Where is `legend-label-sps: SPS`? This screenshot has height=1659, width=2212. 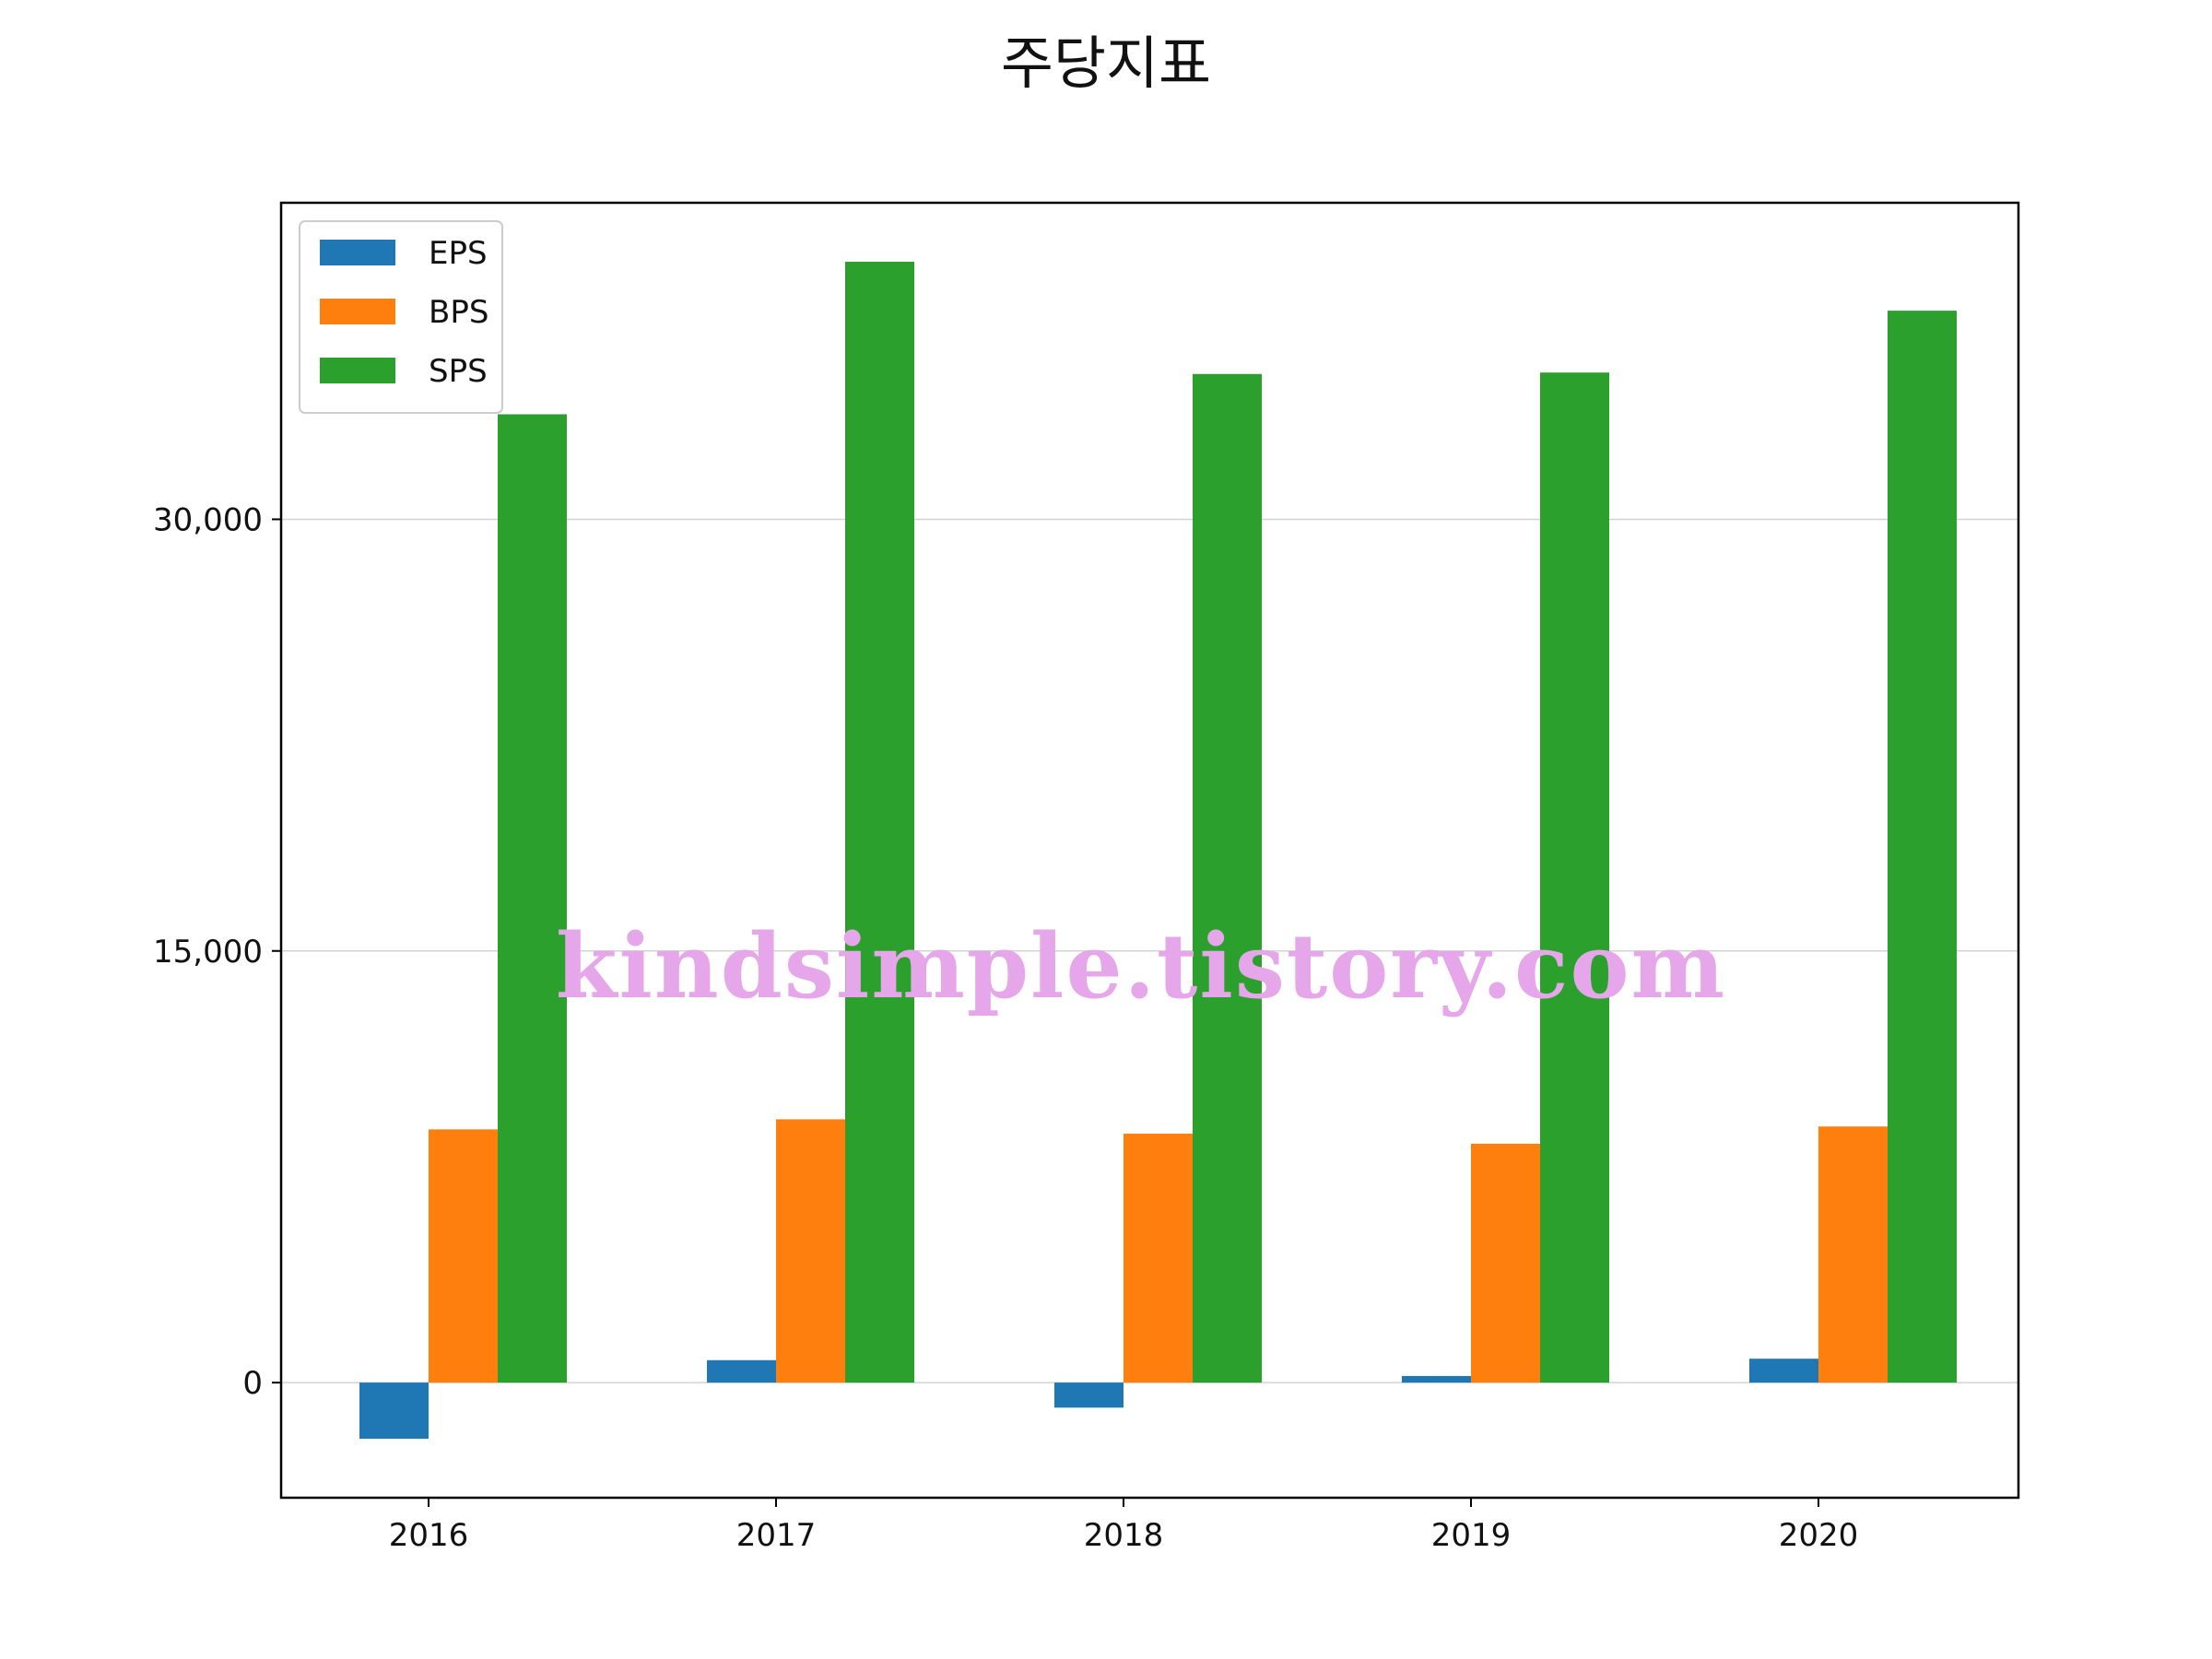 legend-label-sps: SPS is located at coordinates (458, 371).